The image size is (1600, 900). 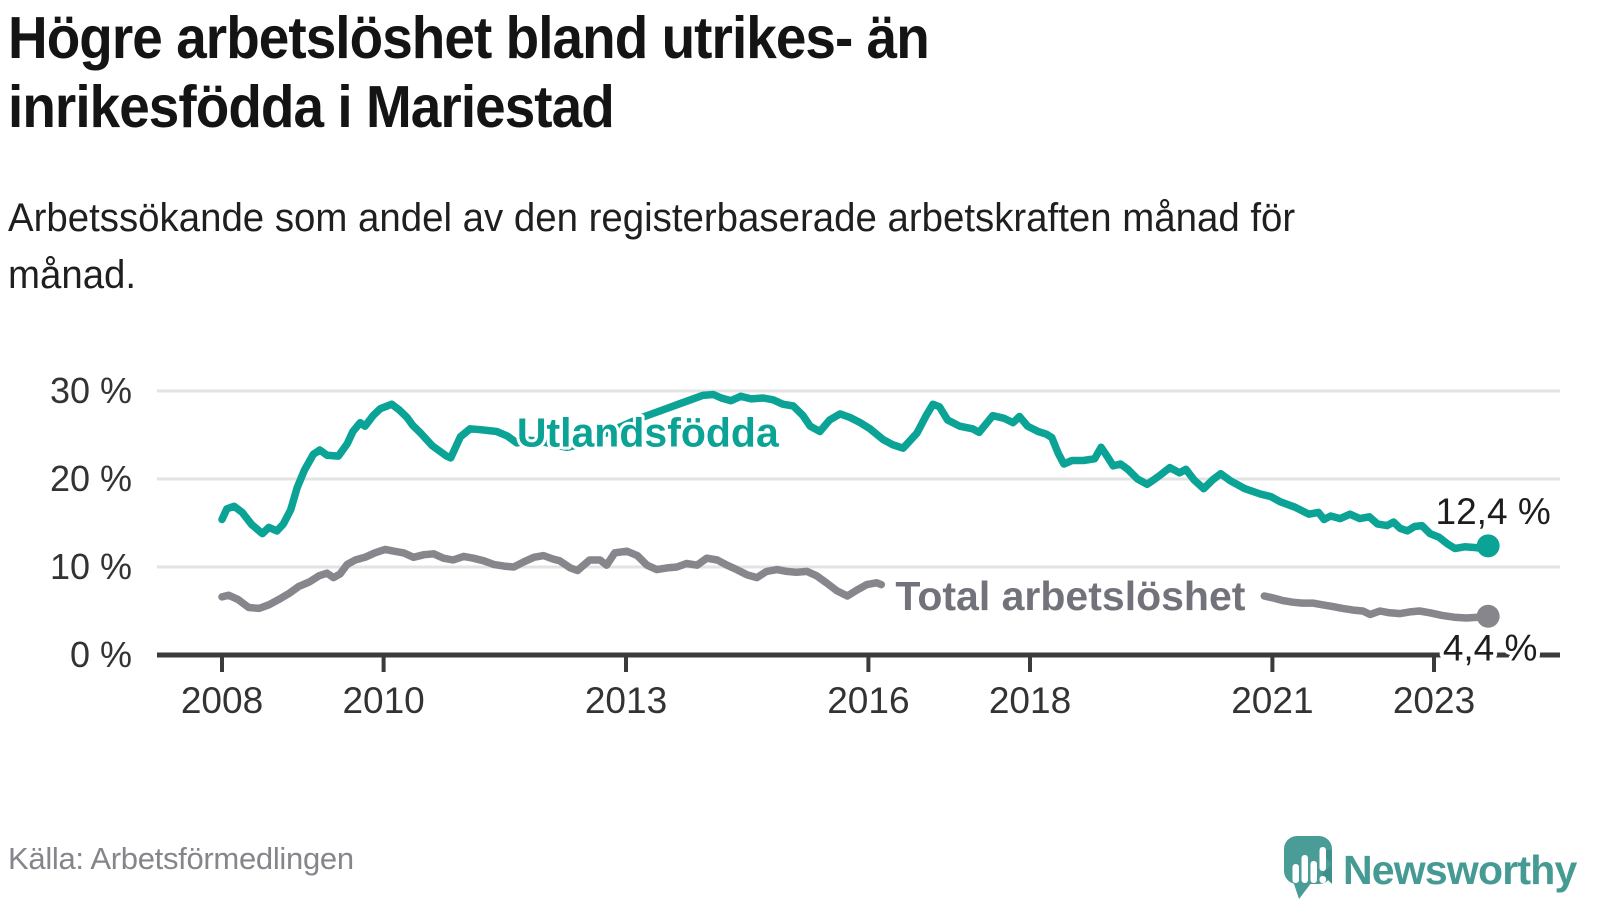 What do you see at coordinates (1434, 700) in the screenshot?
I see `x-axis-label-2023: 2023` at bounding box center [1434, 700].